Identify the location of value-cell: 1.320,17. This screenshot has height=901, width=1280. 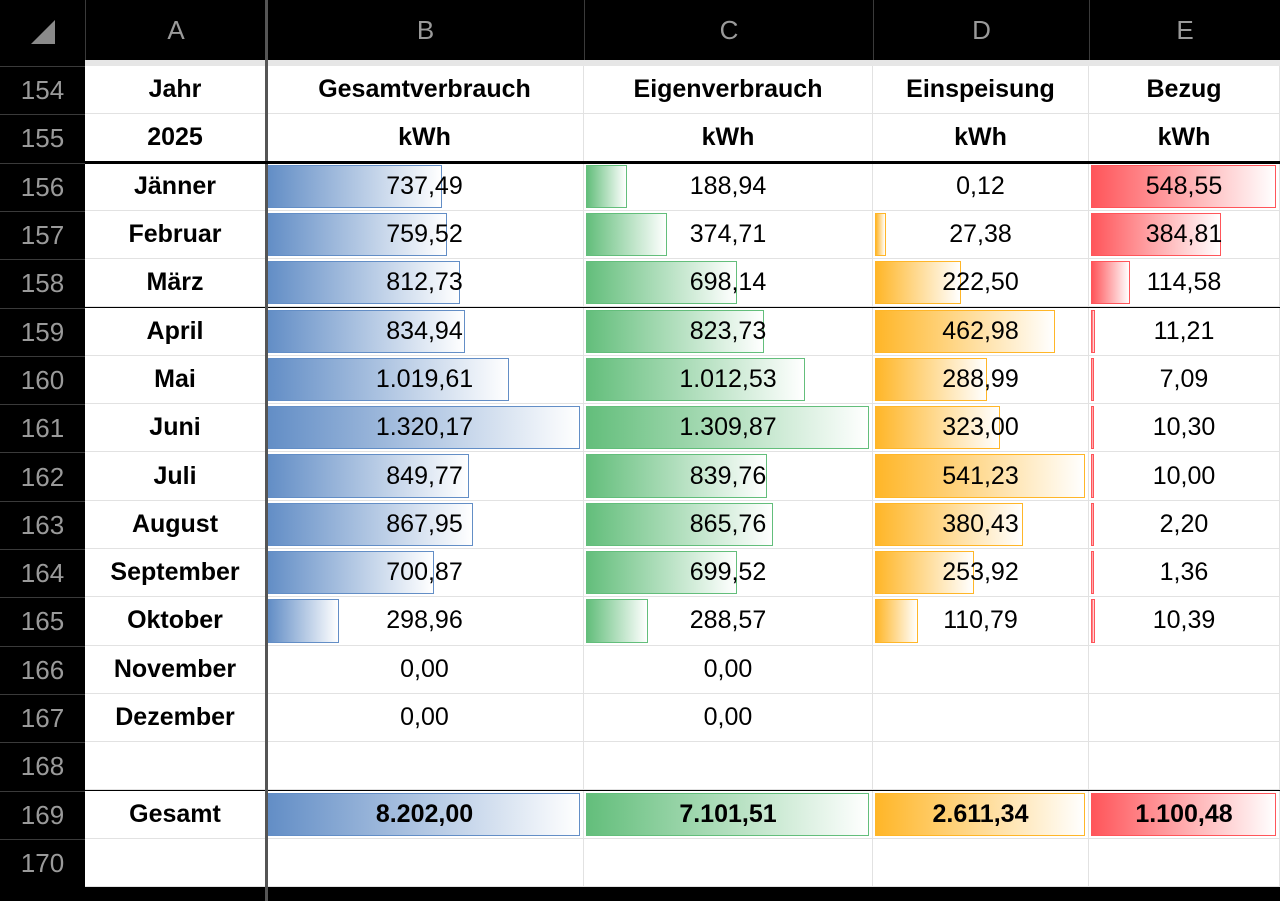
(425, 428).